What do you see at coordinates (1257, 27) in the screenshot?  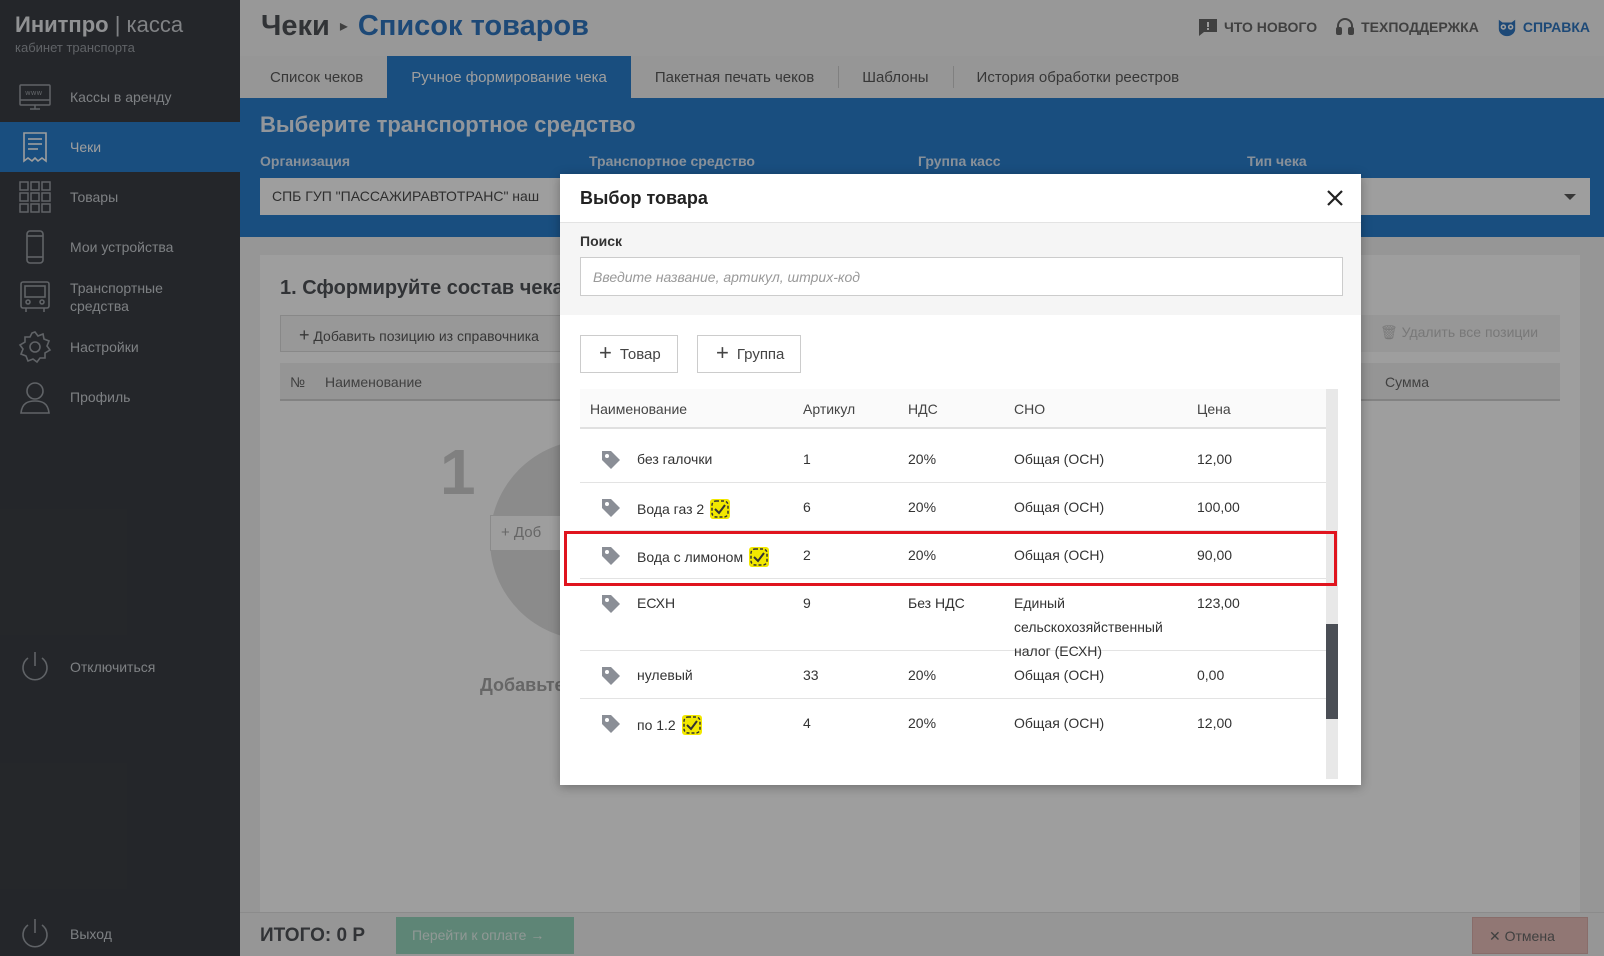 I see `whats-new-link: ЧТО НОВОГО` at bounding box center [1257, 27].